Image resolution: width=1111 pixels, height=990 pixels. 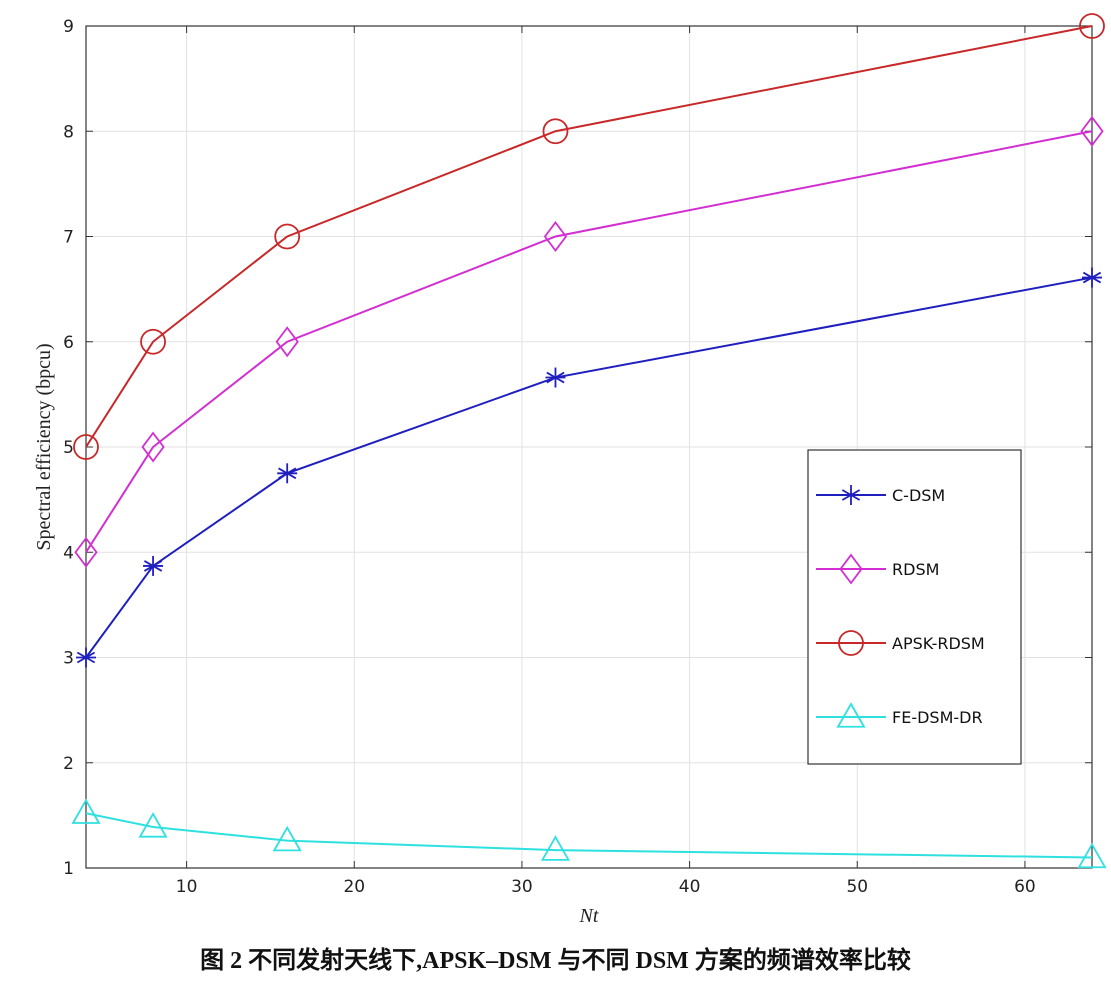 What do you see at coordinates (1025, 887) in the screenshot?
I see `x-tick-label: 60` at bounding box center [1025, 887].